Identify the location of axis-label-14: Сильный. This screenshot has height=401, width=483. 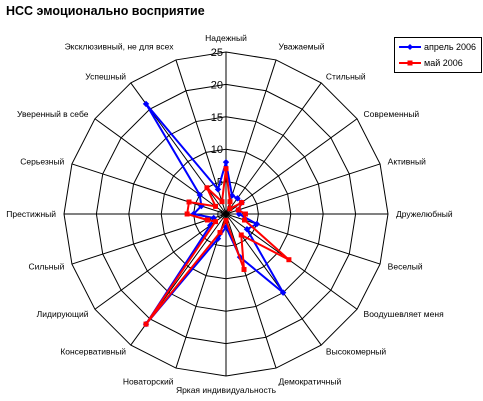
(46, 267).